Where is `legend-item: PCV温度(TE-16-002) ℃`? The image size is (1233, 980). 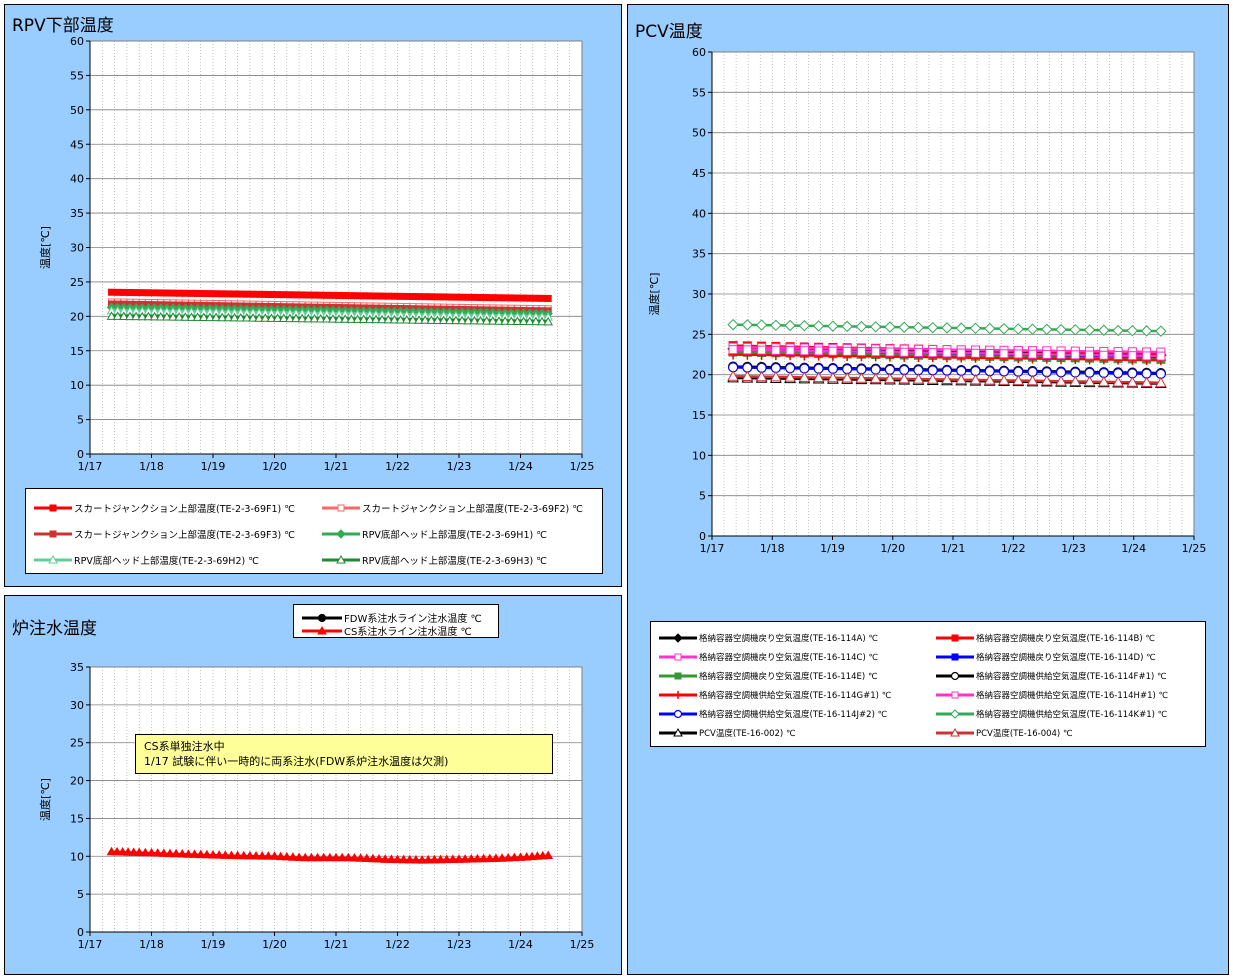 legend-item: PCV温度(TE-16-002) ℃ is located at coordinates (727, 732).